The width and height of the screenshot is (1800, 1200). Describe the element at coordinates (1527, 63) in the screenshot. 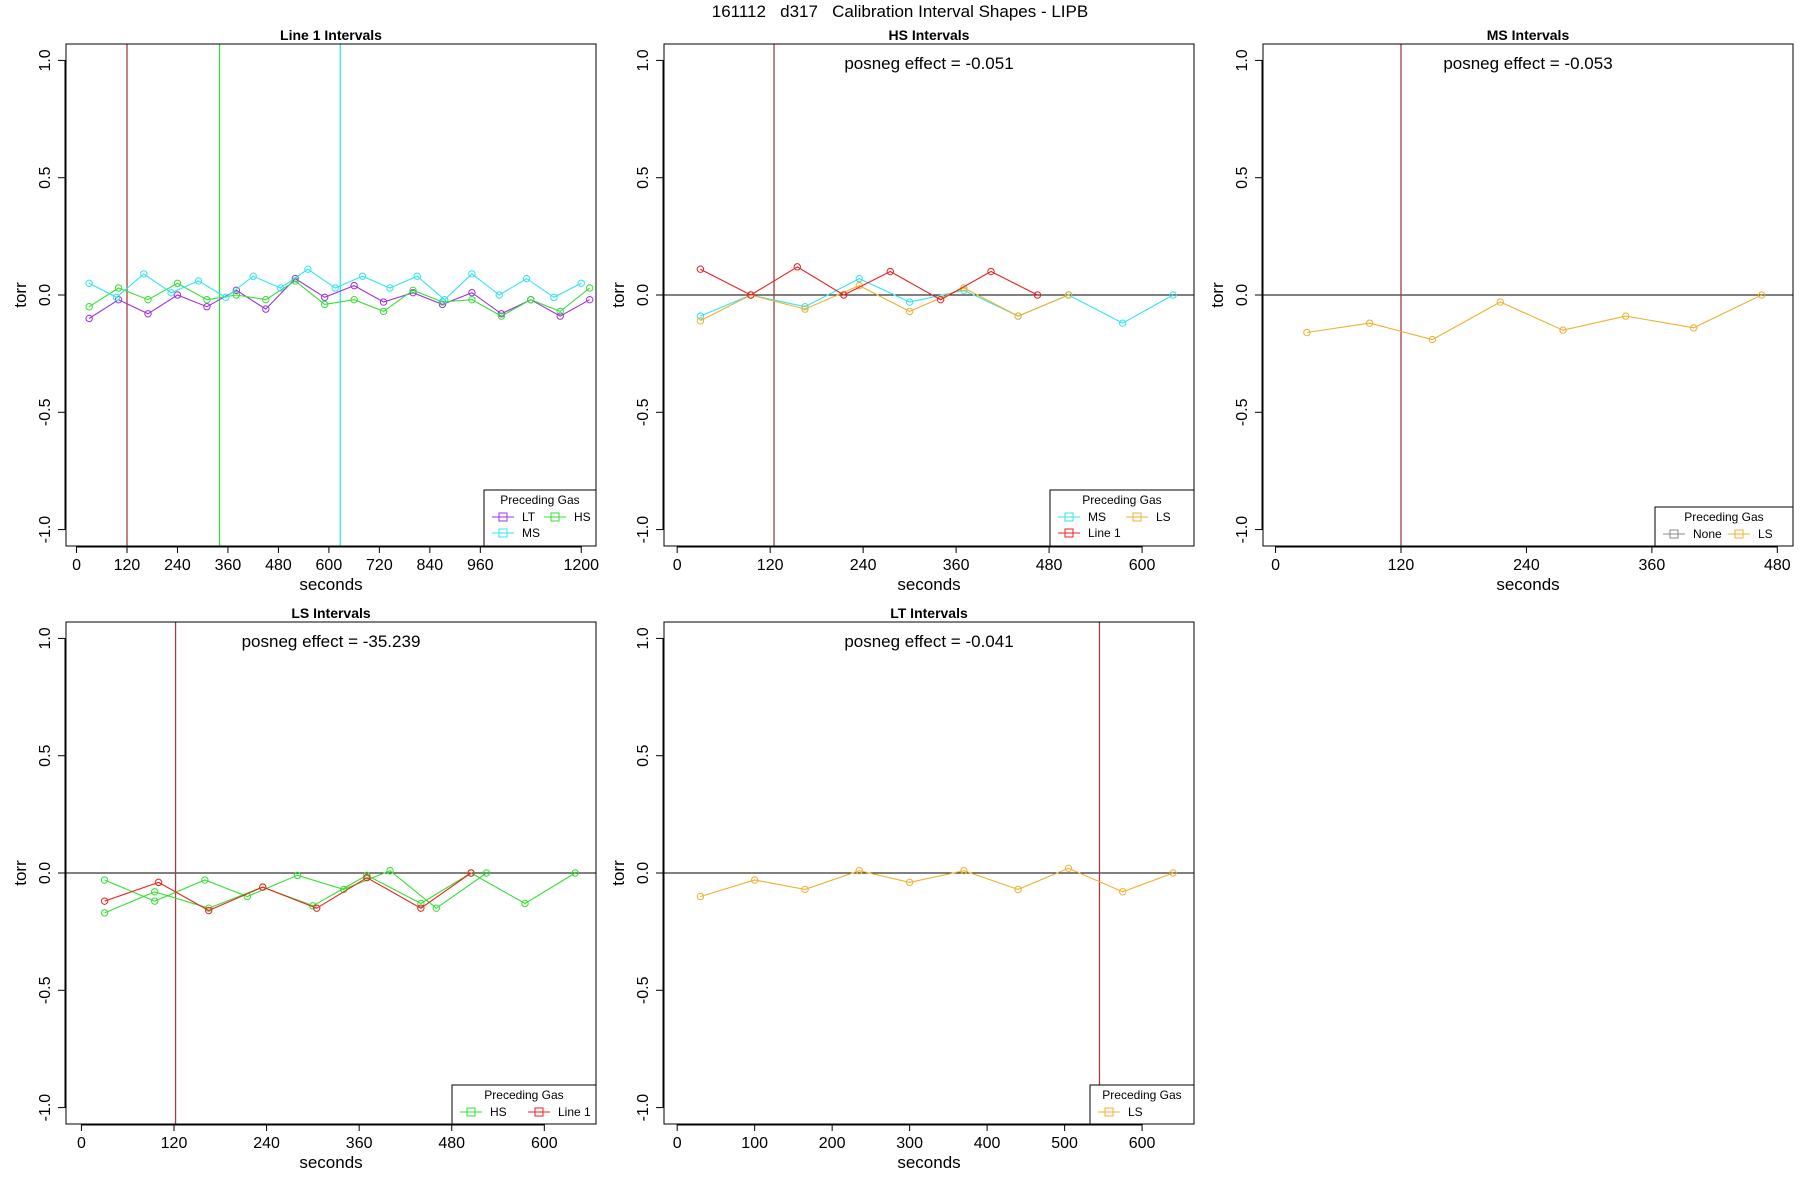

I see `posneg-annotation: posneg effect = -0.053` at that location.